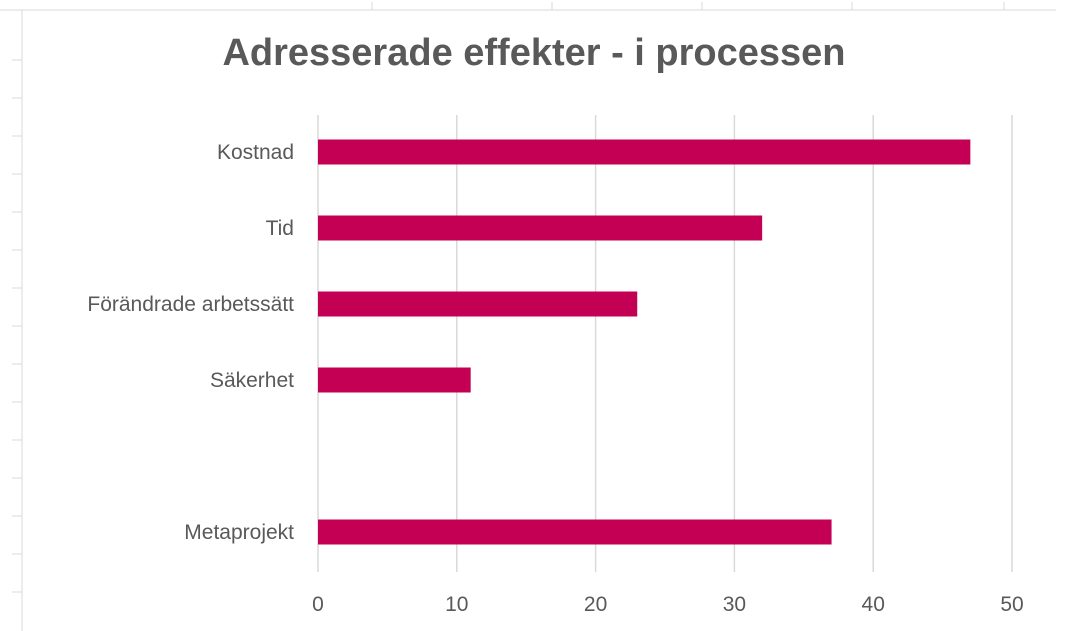  What do you see at coordinates (318, 604) in the screenshot?
I see `x-tick-label-0: 0` at bounding box center [318, 604].